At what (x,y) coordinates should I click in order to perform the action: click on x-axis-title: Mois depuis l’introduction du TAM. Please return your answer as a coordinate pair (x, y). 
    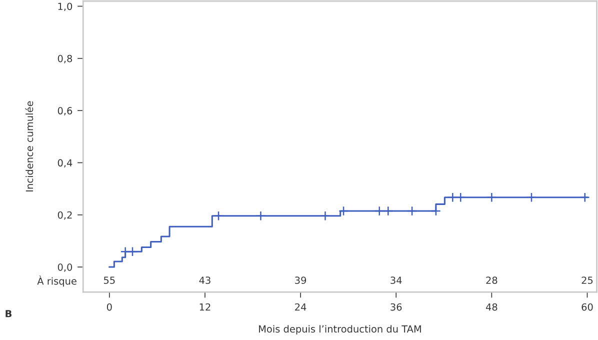
    Looking at the image, I should click on (340, 329).